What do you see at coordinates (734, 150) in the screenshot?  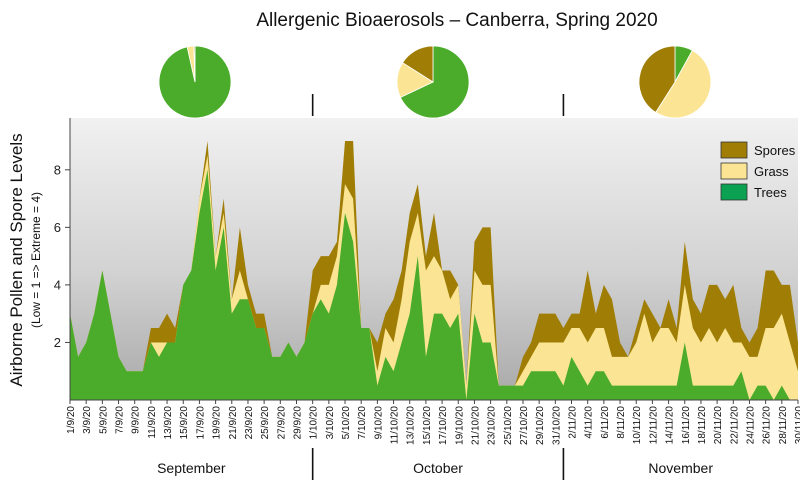 I see `legend-swatch-spores` at bounding box center [734, 150].